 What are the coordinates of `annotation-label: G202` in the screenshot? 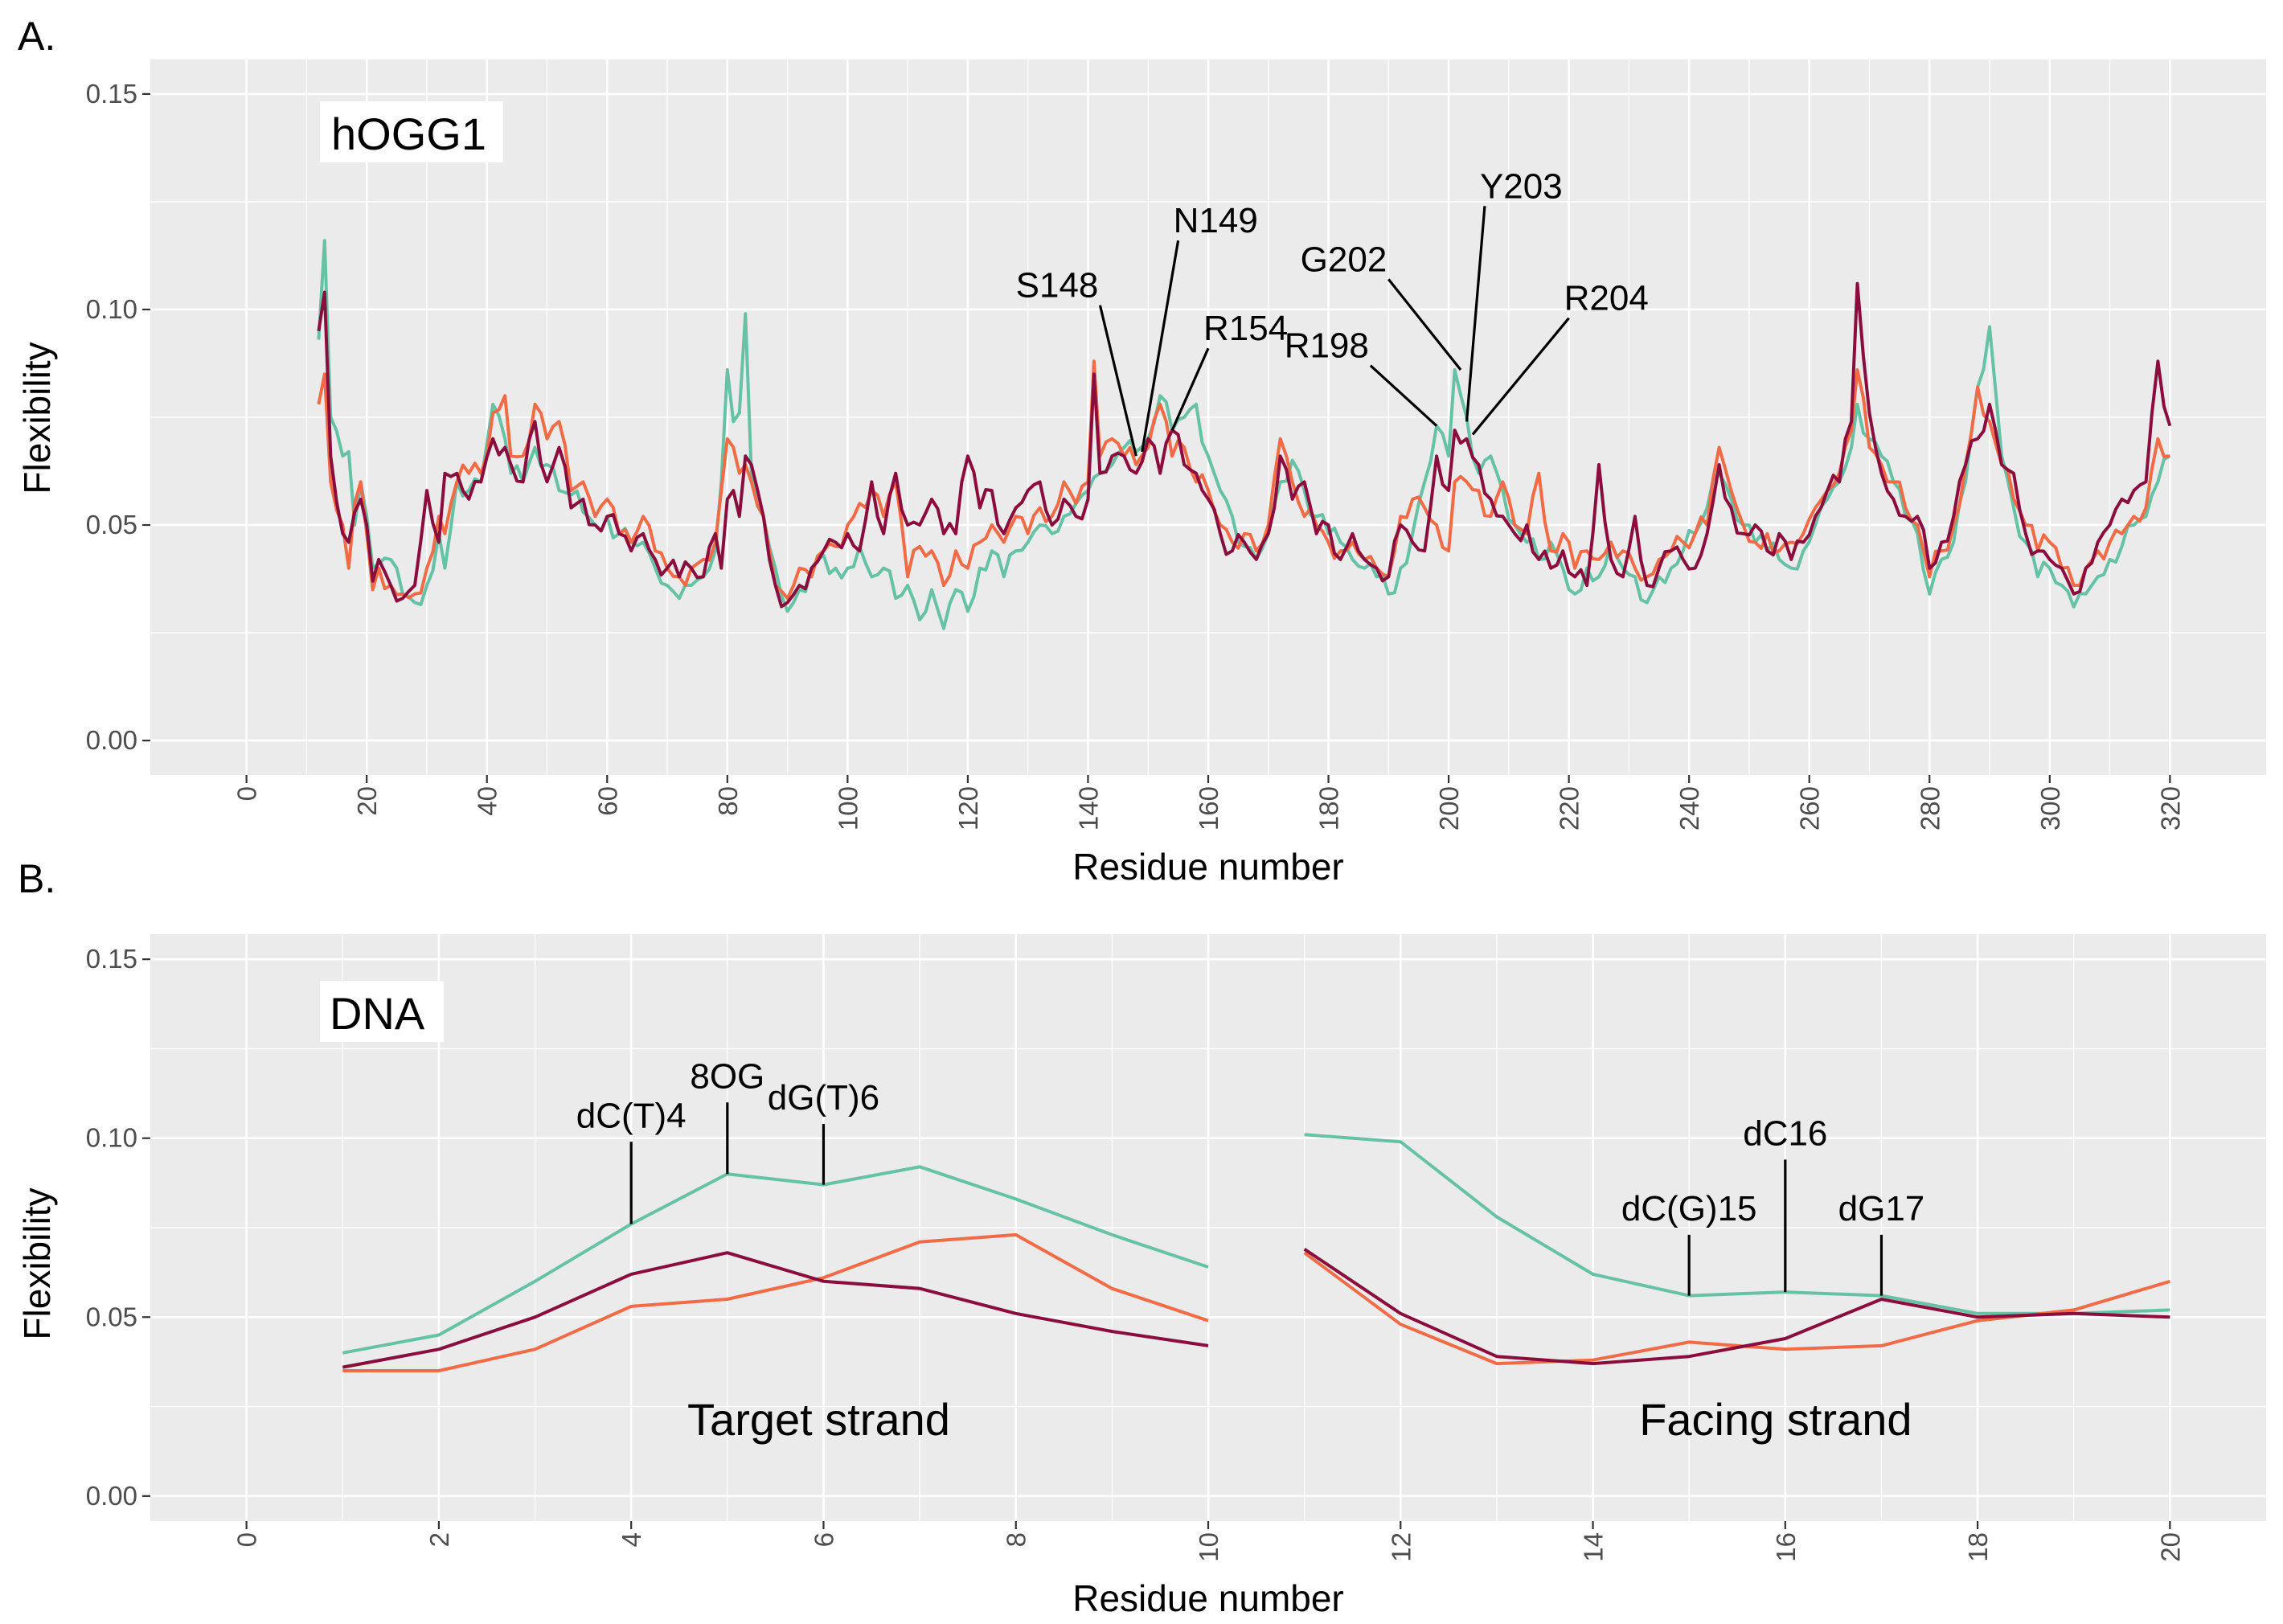 It's located at (1344, 260).